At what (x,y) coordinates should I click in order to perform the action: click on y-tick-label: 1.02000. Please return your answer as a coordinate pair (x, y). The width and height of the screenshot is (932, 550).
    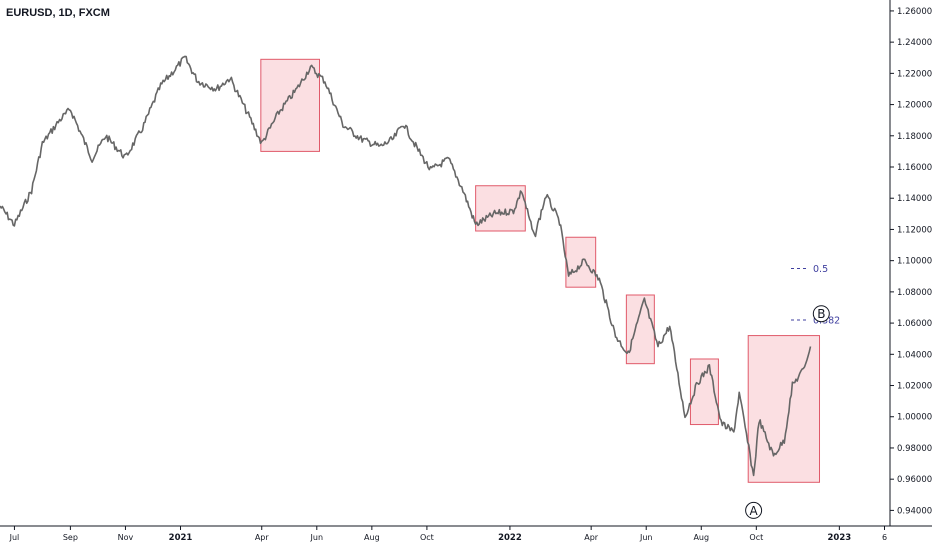
    Looking at the image, I should click on (914, 387).